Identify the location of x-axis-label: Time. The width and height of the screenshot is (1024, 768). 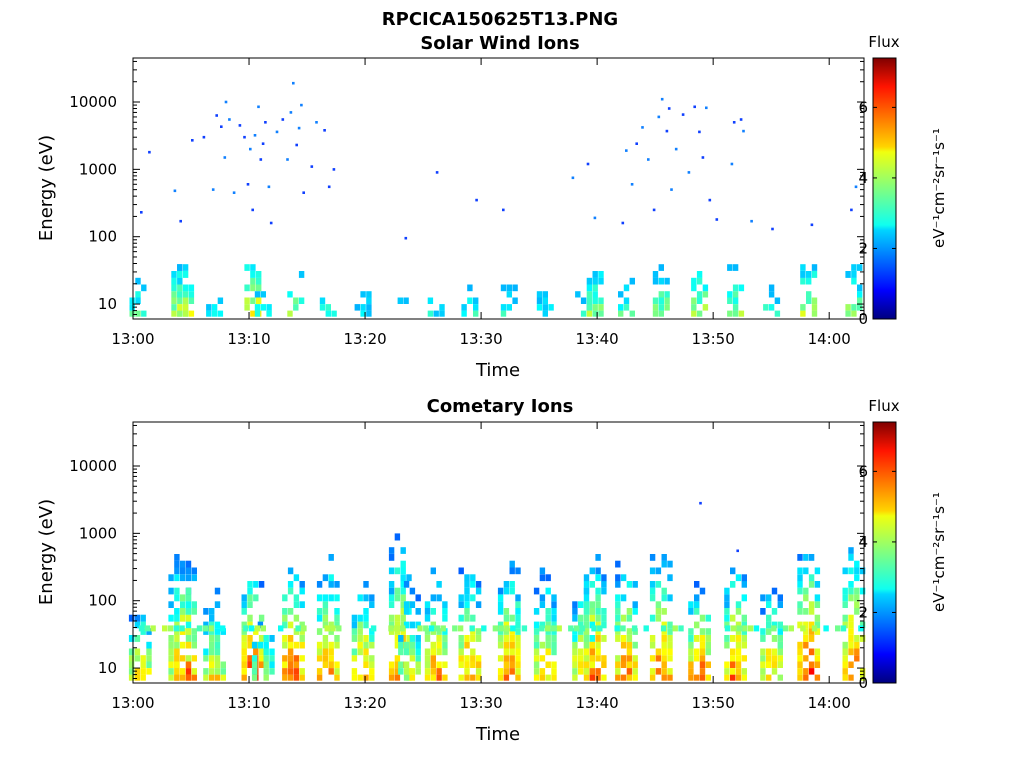
(497, 734).